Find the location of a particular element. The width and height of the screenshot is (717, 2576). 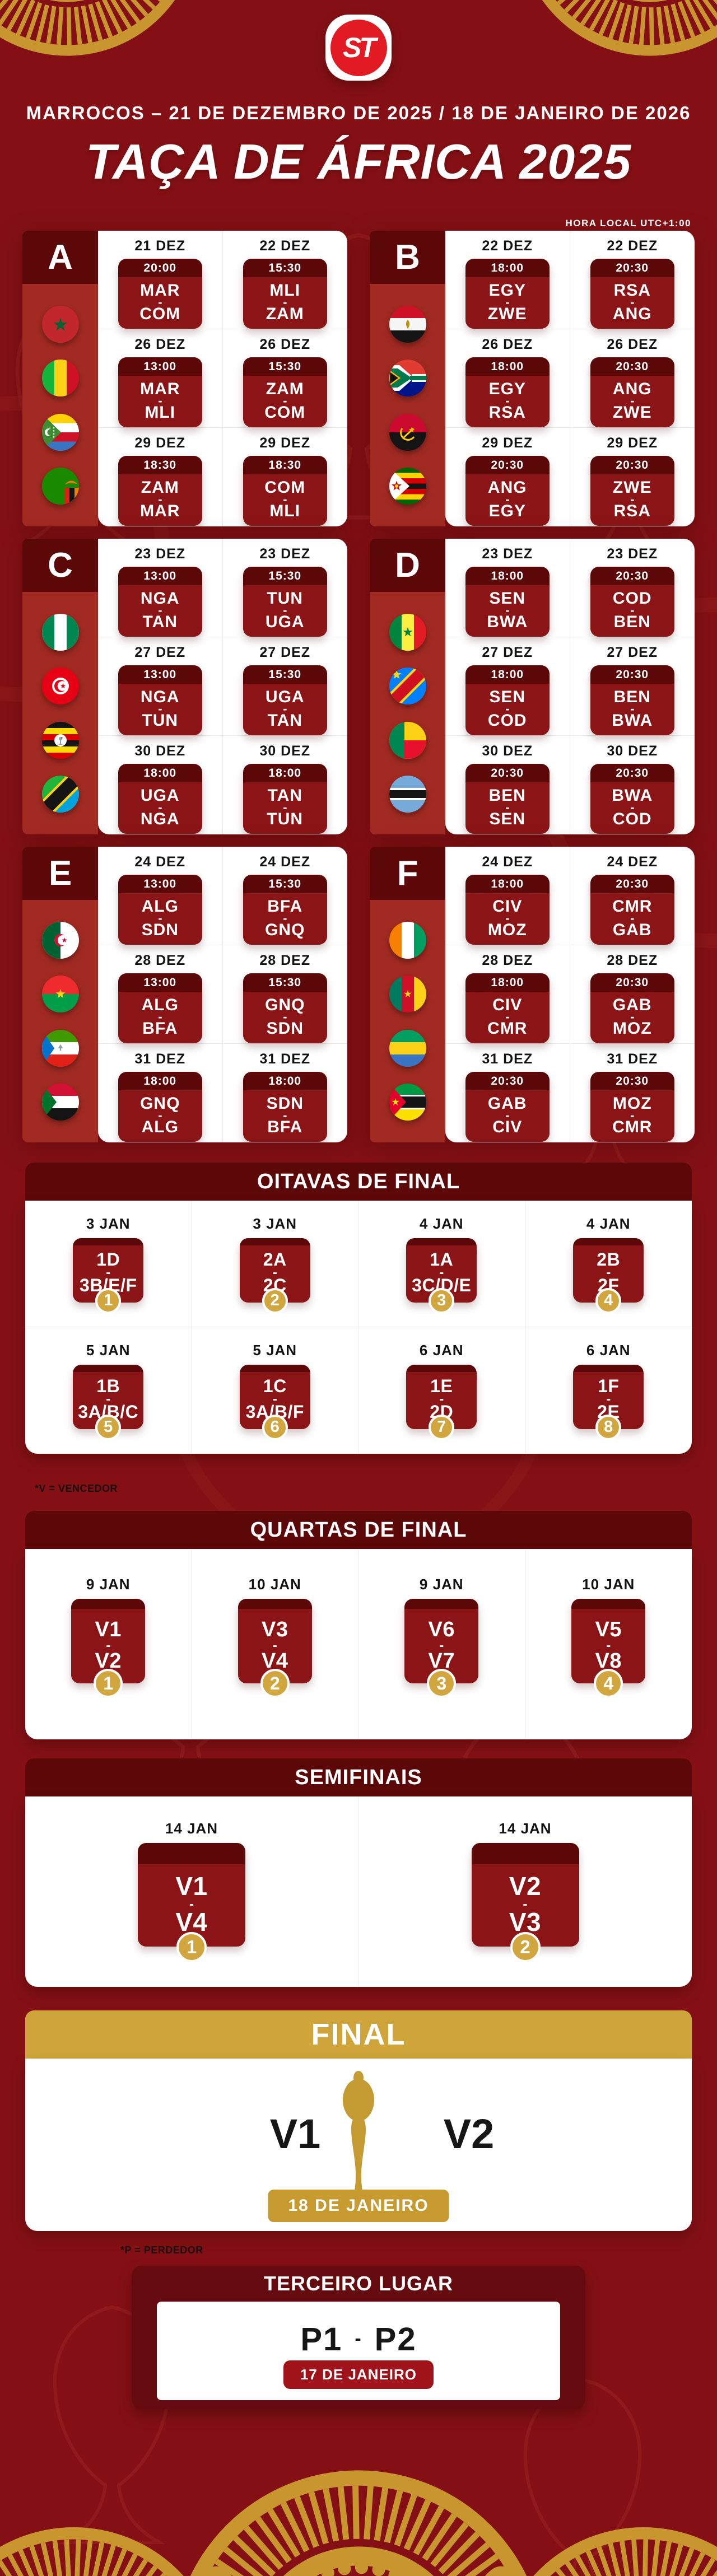

match-date: 6 JAN is located at coordinates (441, 1351).